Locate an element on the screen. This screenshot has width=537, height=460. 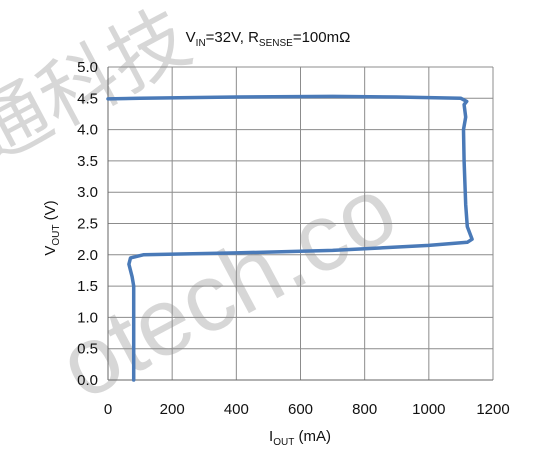
x-tick-label: 800 is located at coordinates (364, 409).